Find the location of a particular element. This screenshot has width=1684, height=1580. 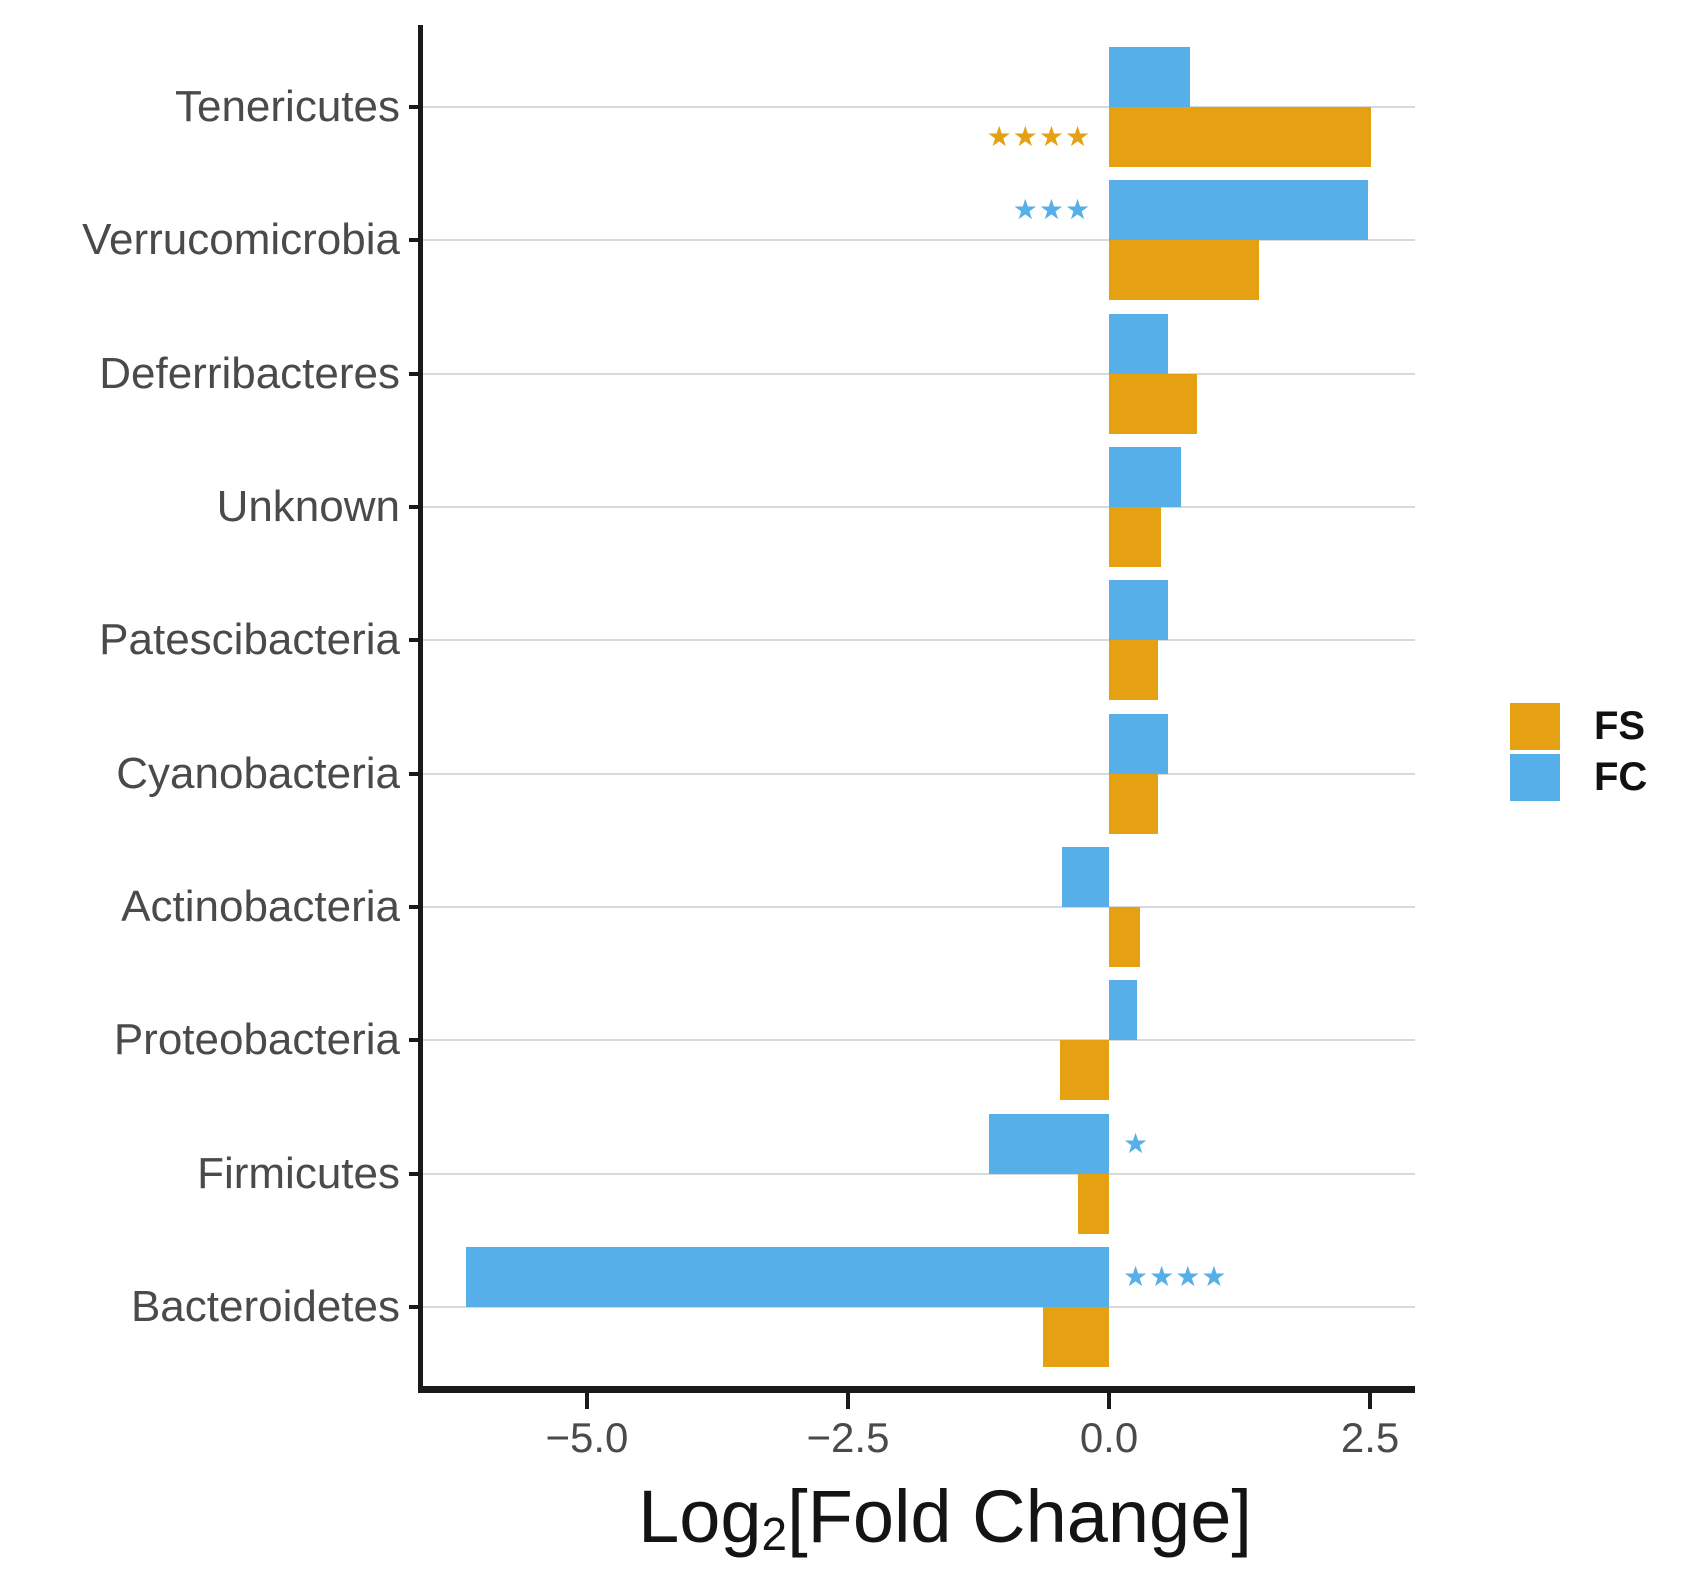

y-axis-label: Patescibacteria is located at coordinates (249, 640).